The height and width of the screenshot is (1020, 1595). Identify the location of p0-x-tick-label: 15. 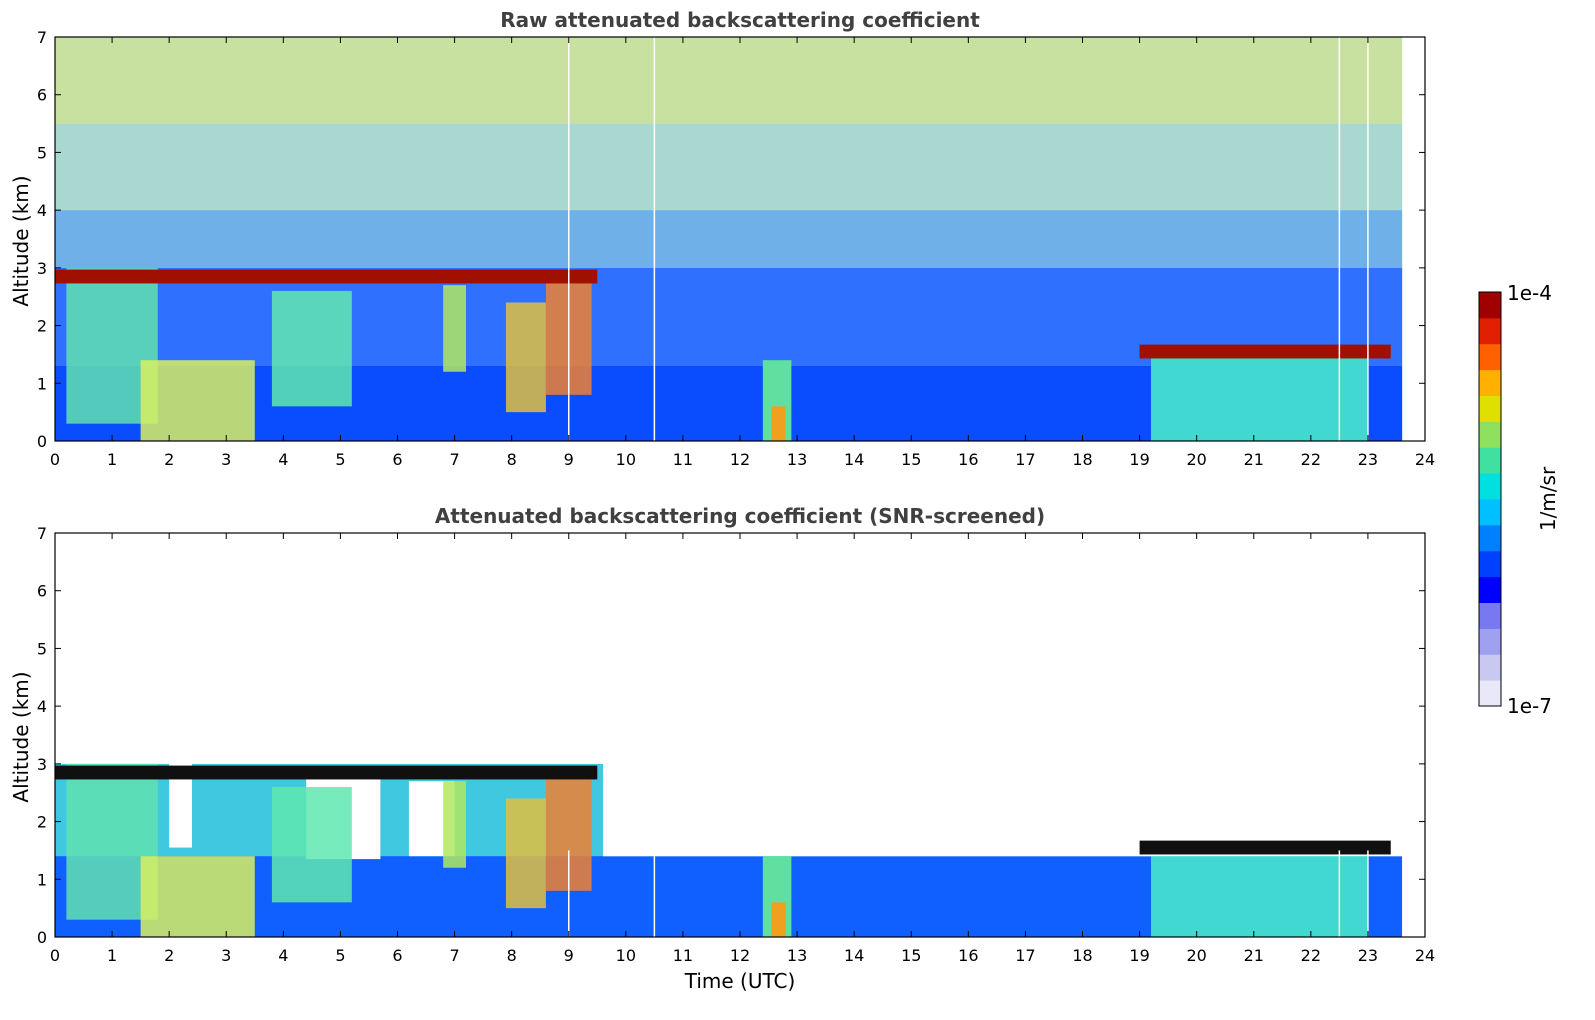
(911, 459).